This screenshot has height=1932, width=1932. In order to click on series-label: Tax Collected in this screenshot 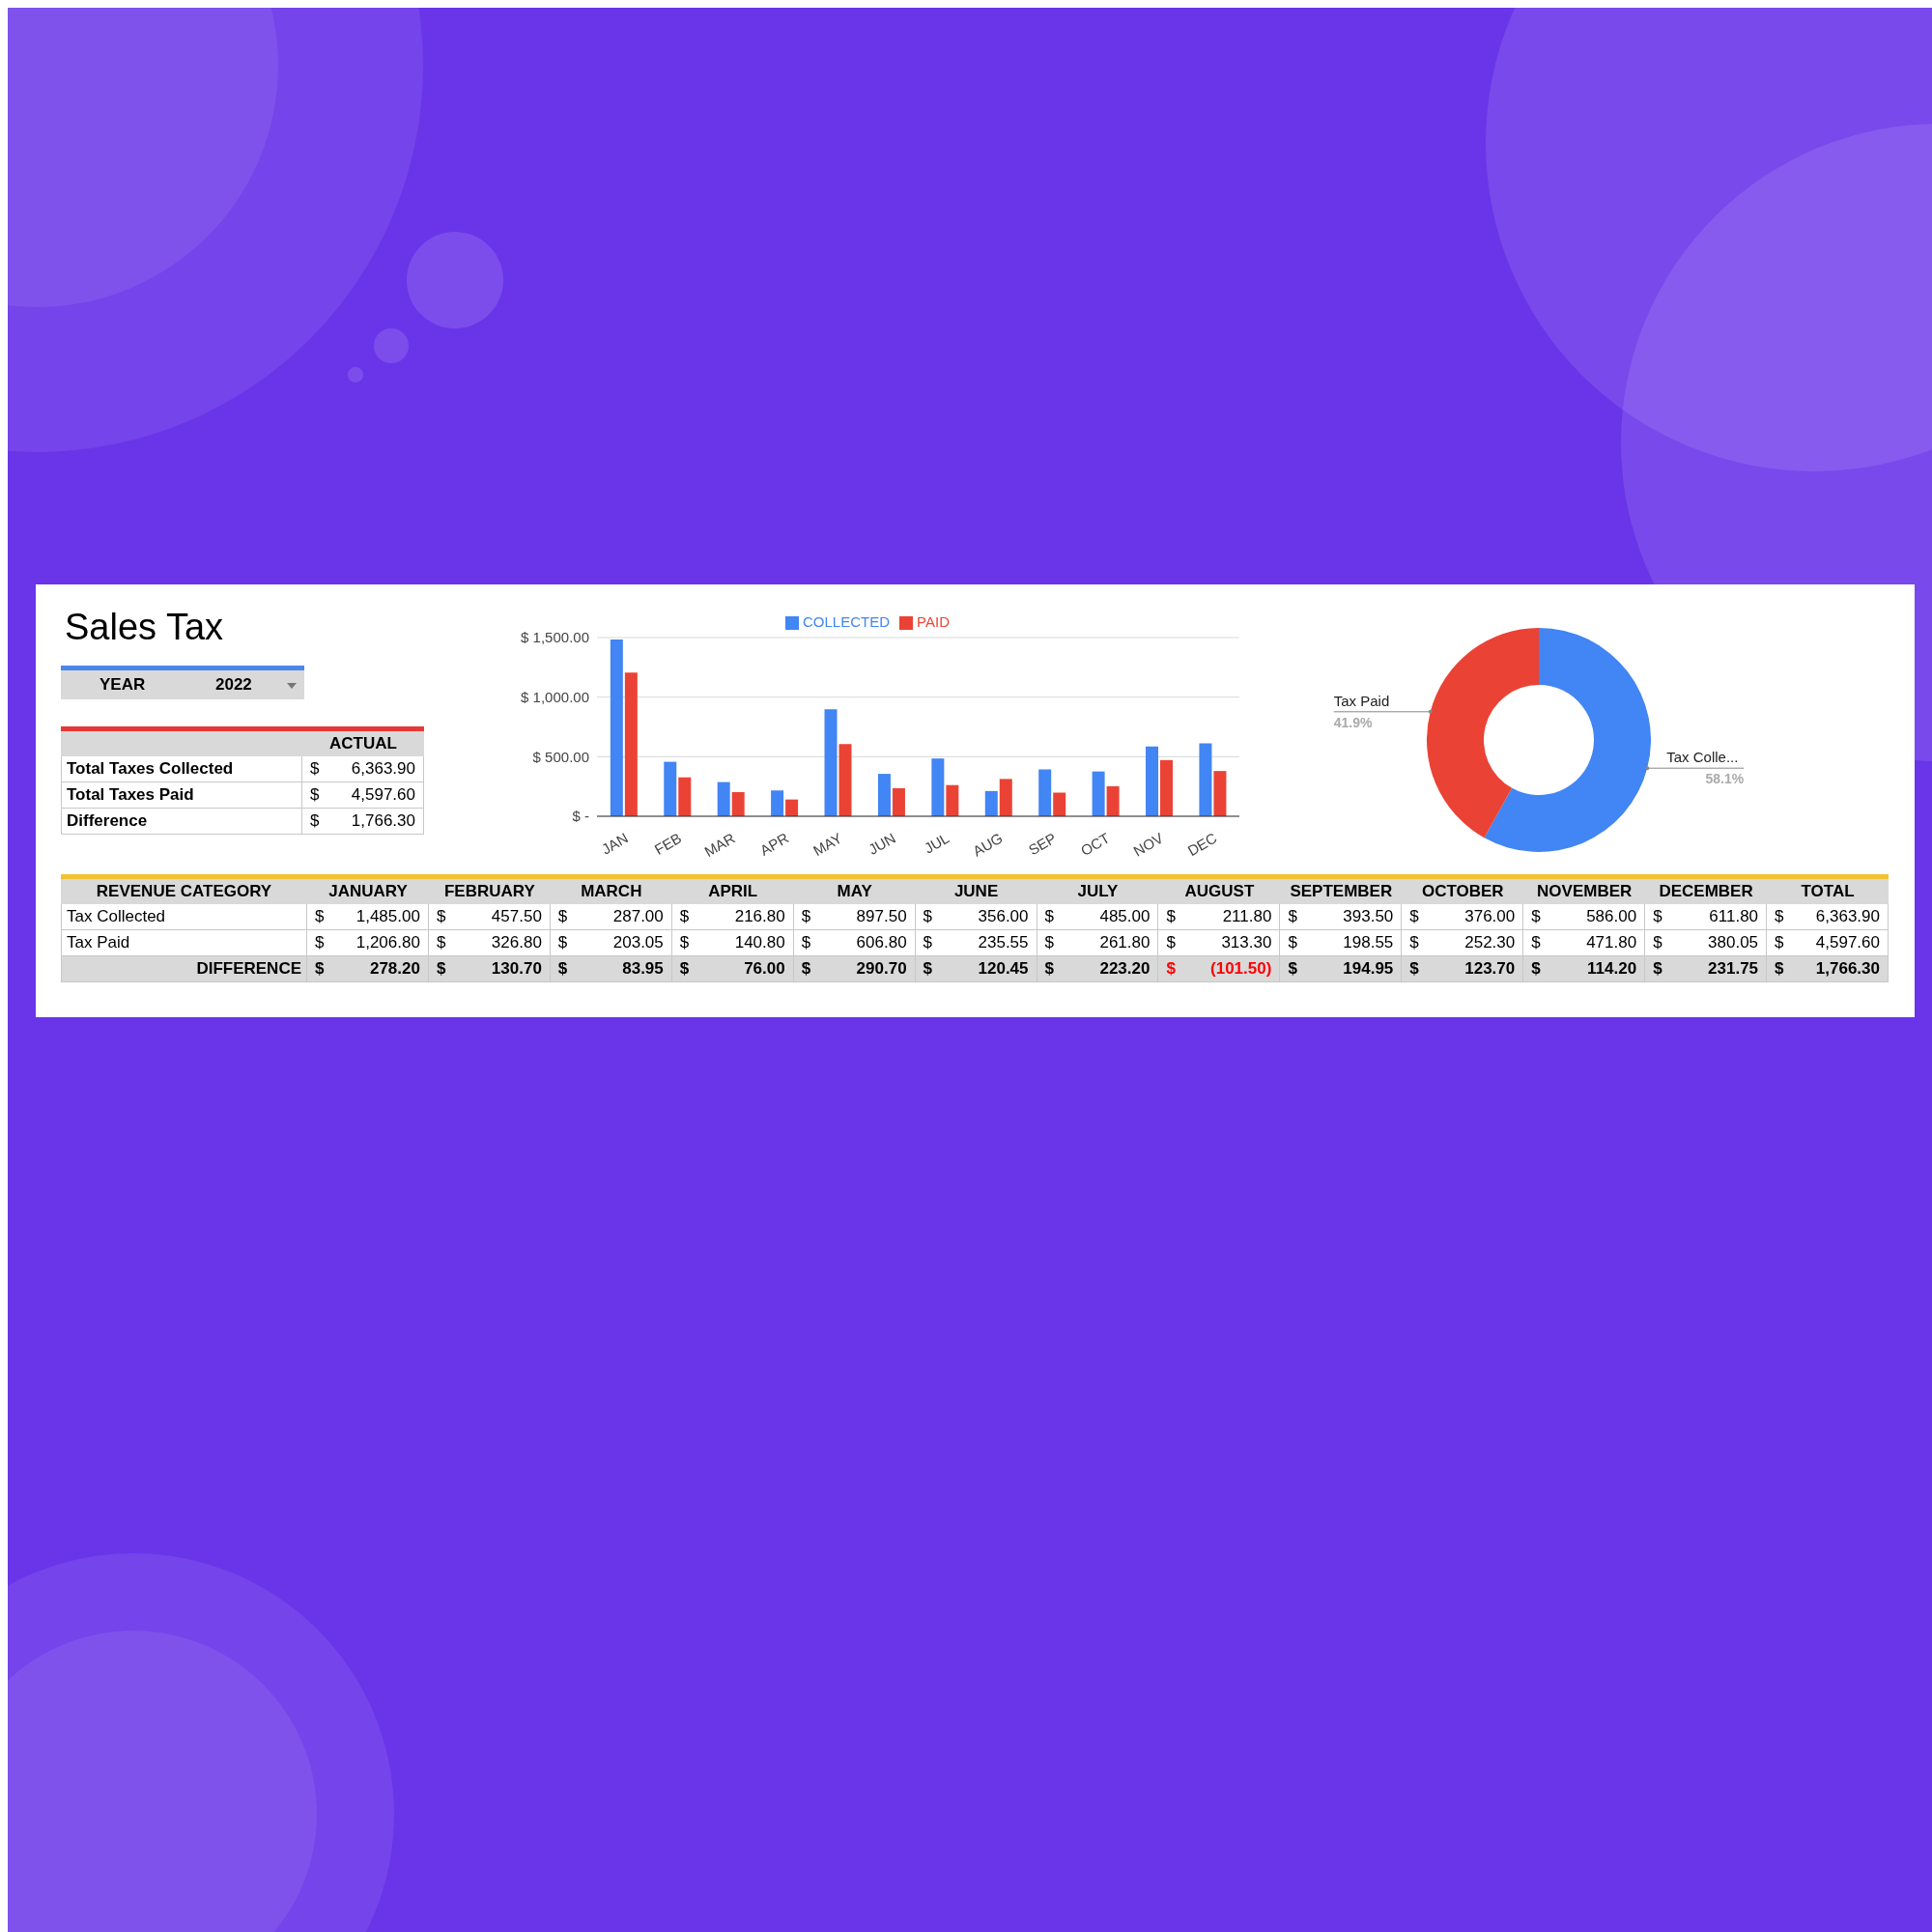, I will do `click(184, 916)`.